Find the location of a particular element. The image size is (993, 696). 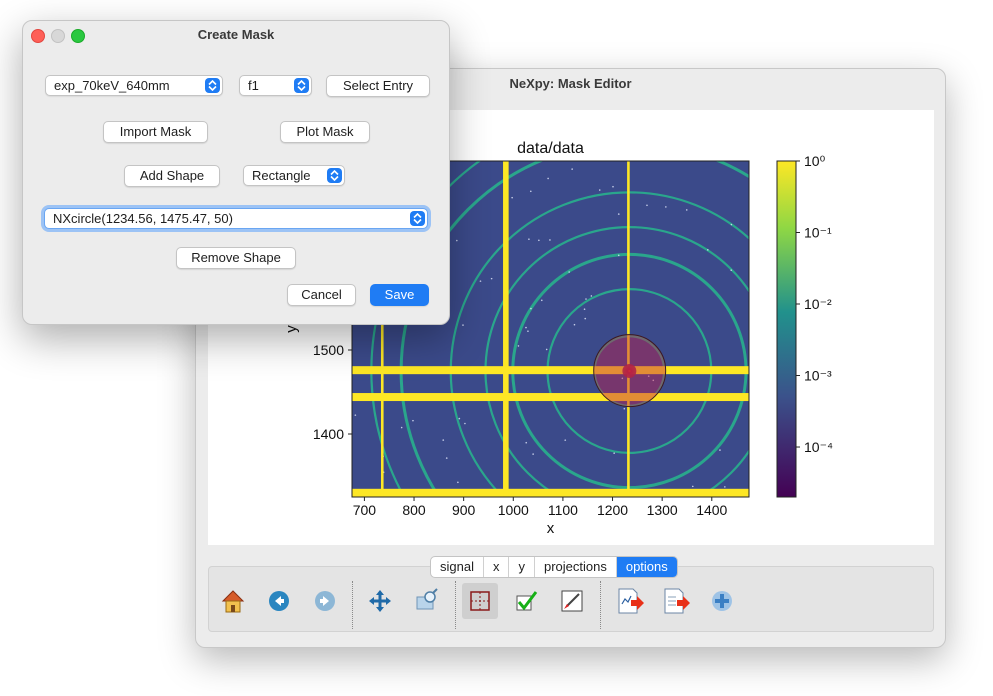

shape-type-value: Rectangle is located at coordinates (281, 175).